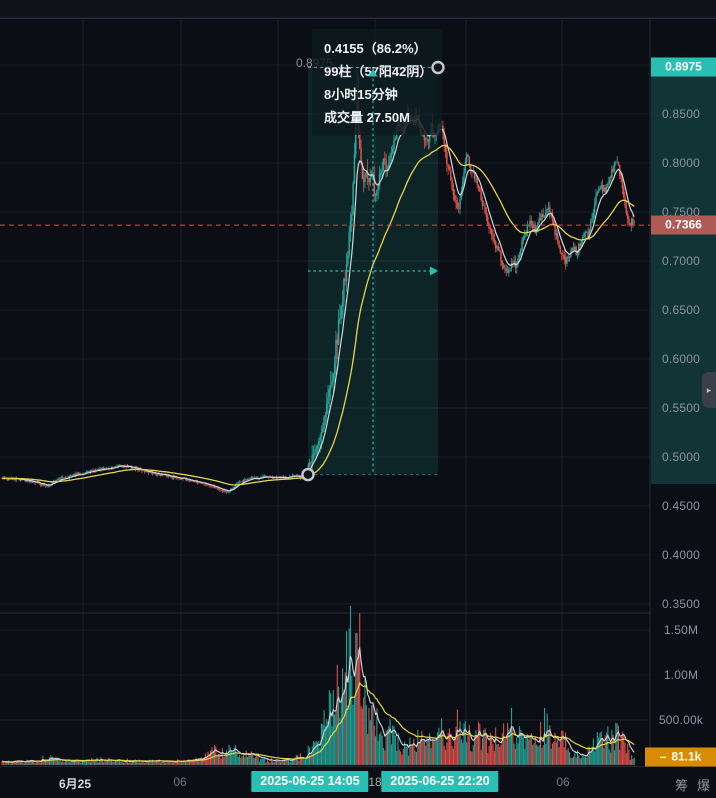 The image size is (716, 798). Describe the element at coordinates (681, 114) in the screenshot. I see `price-tick-label: 0.8500` at that location.